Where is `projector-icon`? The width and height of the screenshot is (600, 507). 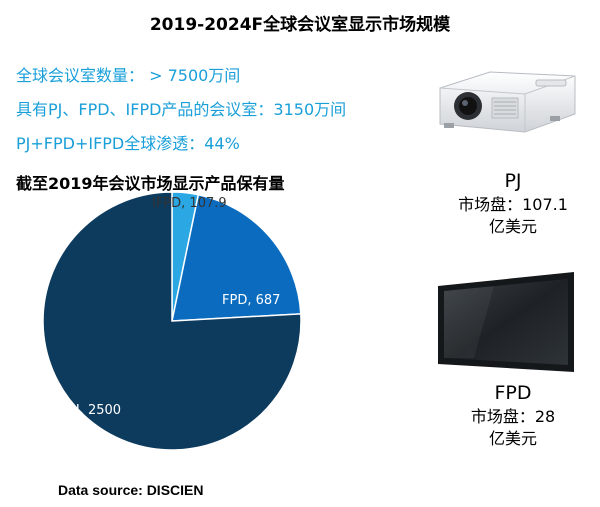 projector-icon is located at coordinates (507, 102).